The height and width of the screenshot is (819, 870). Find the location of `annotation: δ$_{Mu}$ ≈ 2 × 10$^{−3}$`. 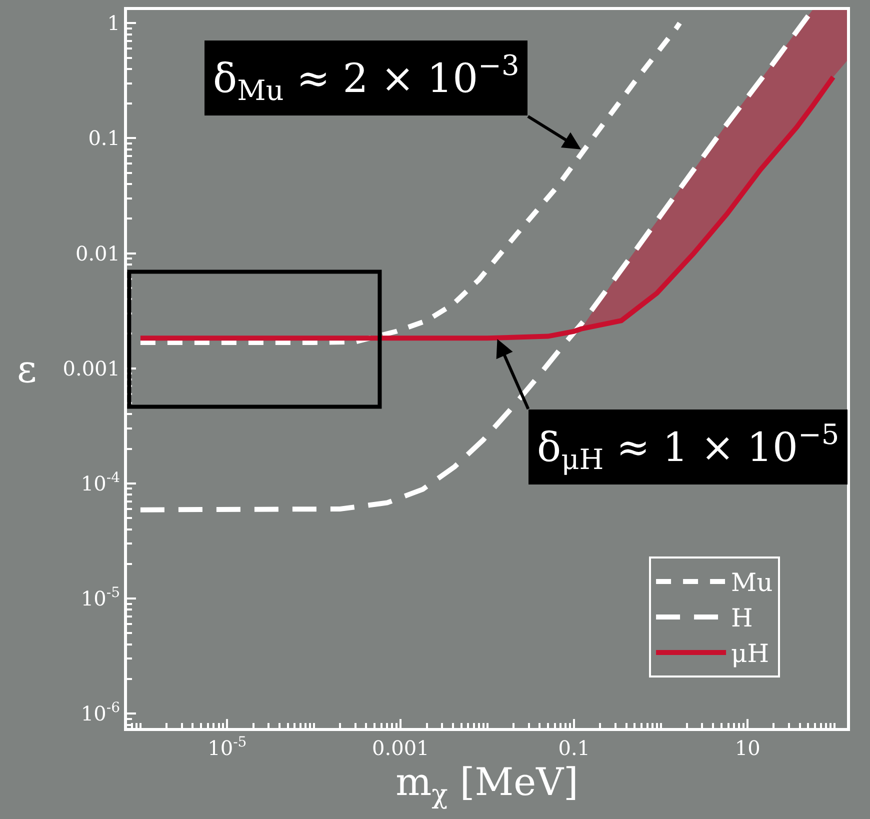

annotation: δ$_{Mu}$ ≈ 2 × 10$^{−3}$ is located at coordinates (366, 78).